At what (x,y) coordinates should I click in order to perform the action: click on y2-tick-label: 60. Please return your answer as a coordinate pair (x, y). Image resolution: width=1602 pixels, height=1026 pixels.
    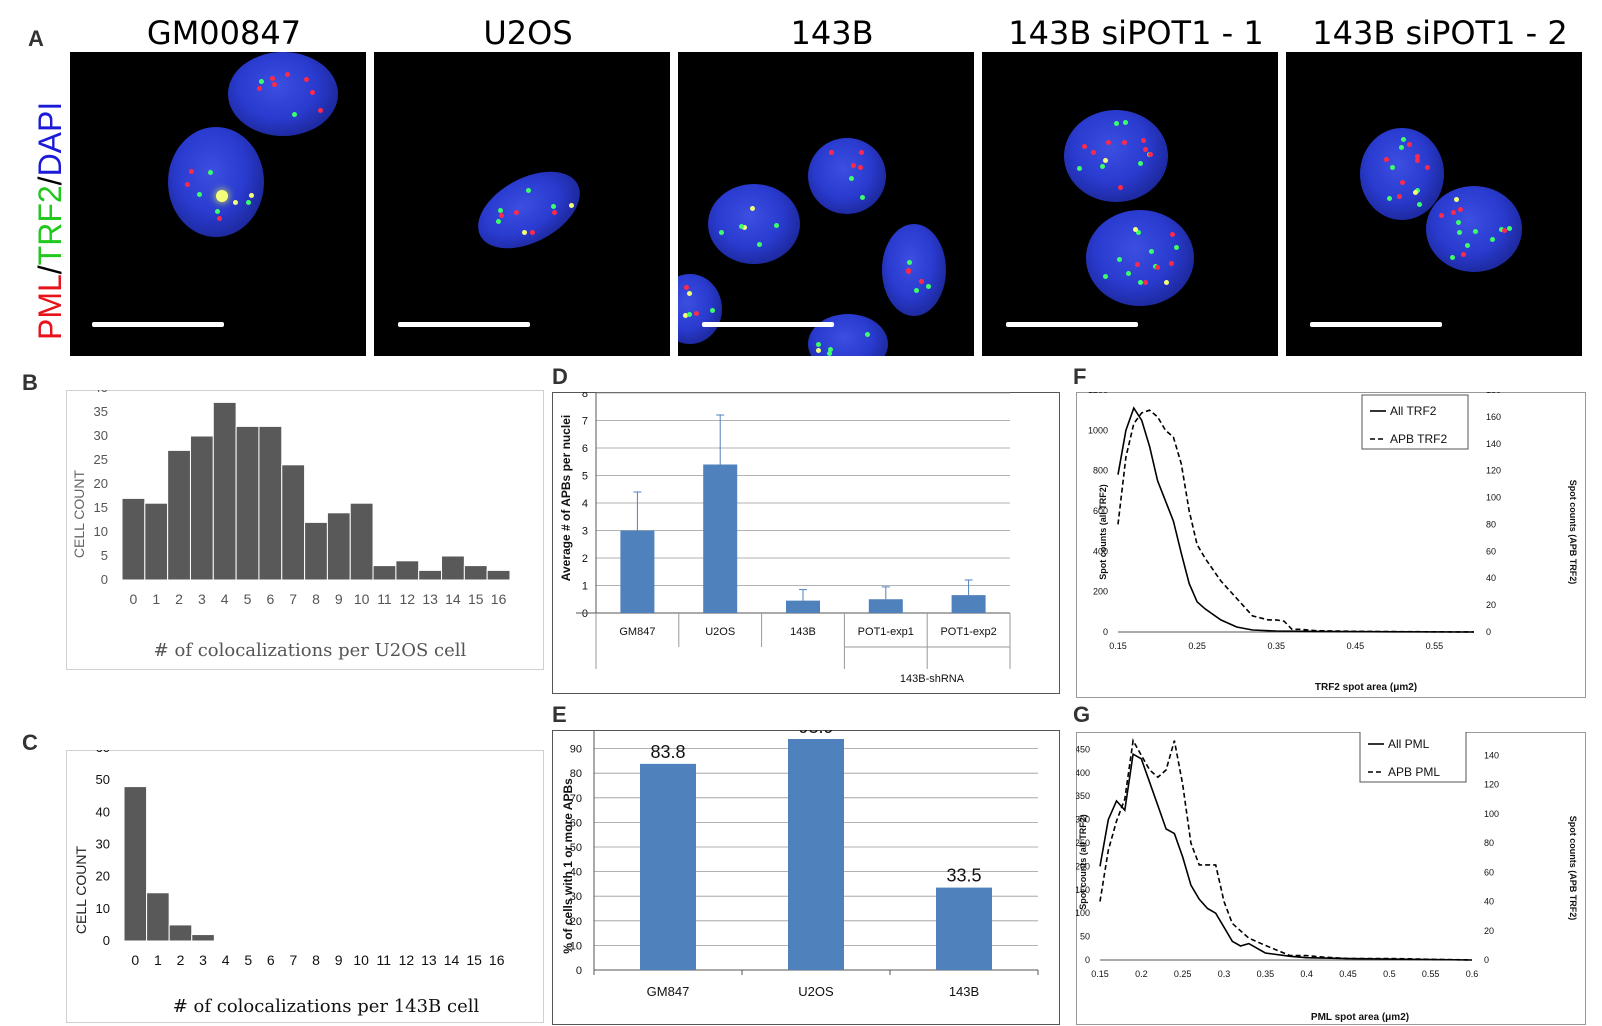
    Looking at the image, I should click on (1489, 872).